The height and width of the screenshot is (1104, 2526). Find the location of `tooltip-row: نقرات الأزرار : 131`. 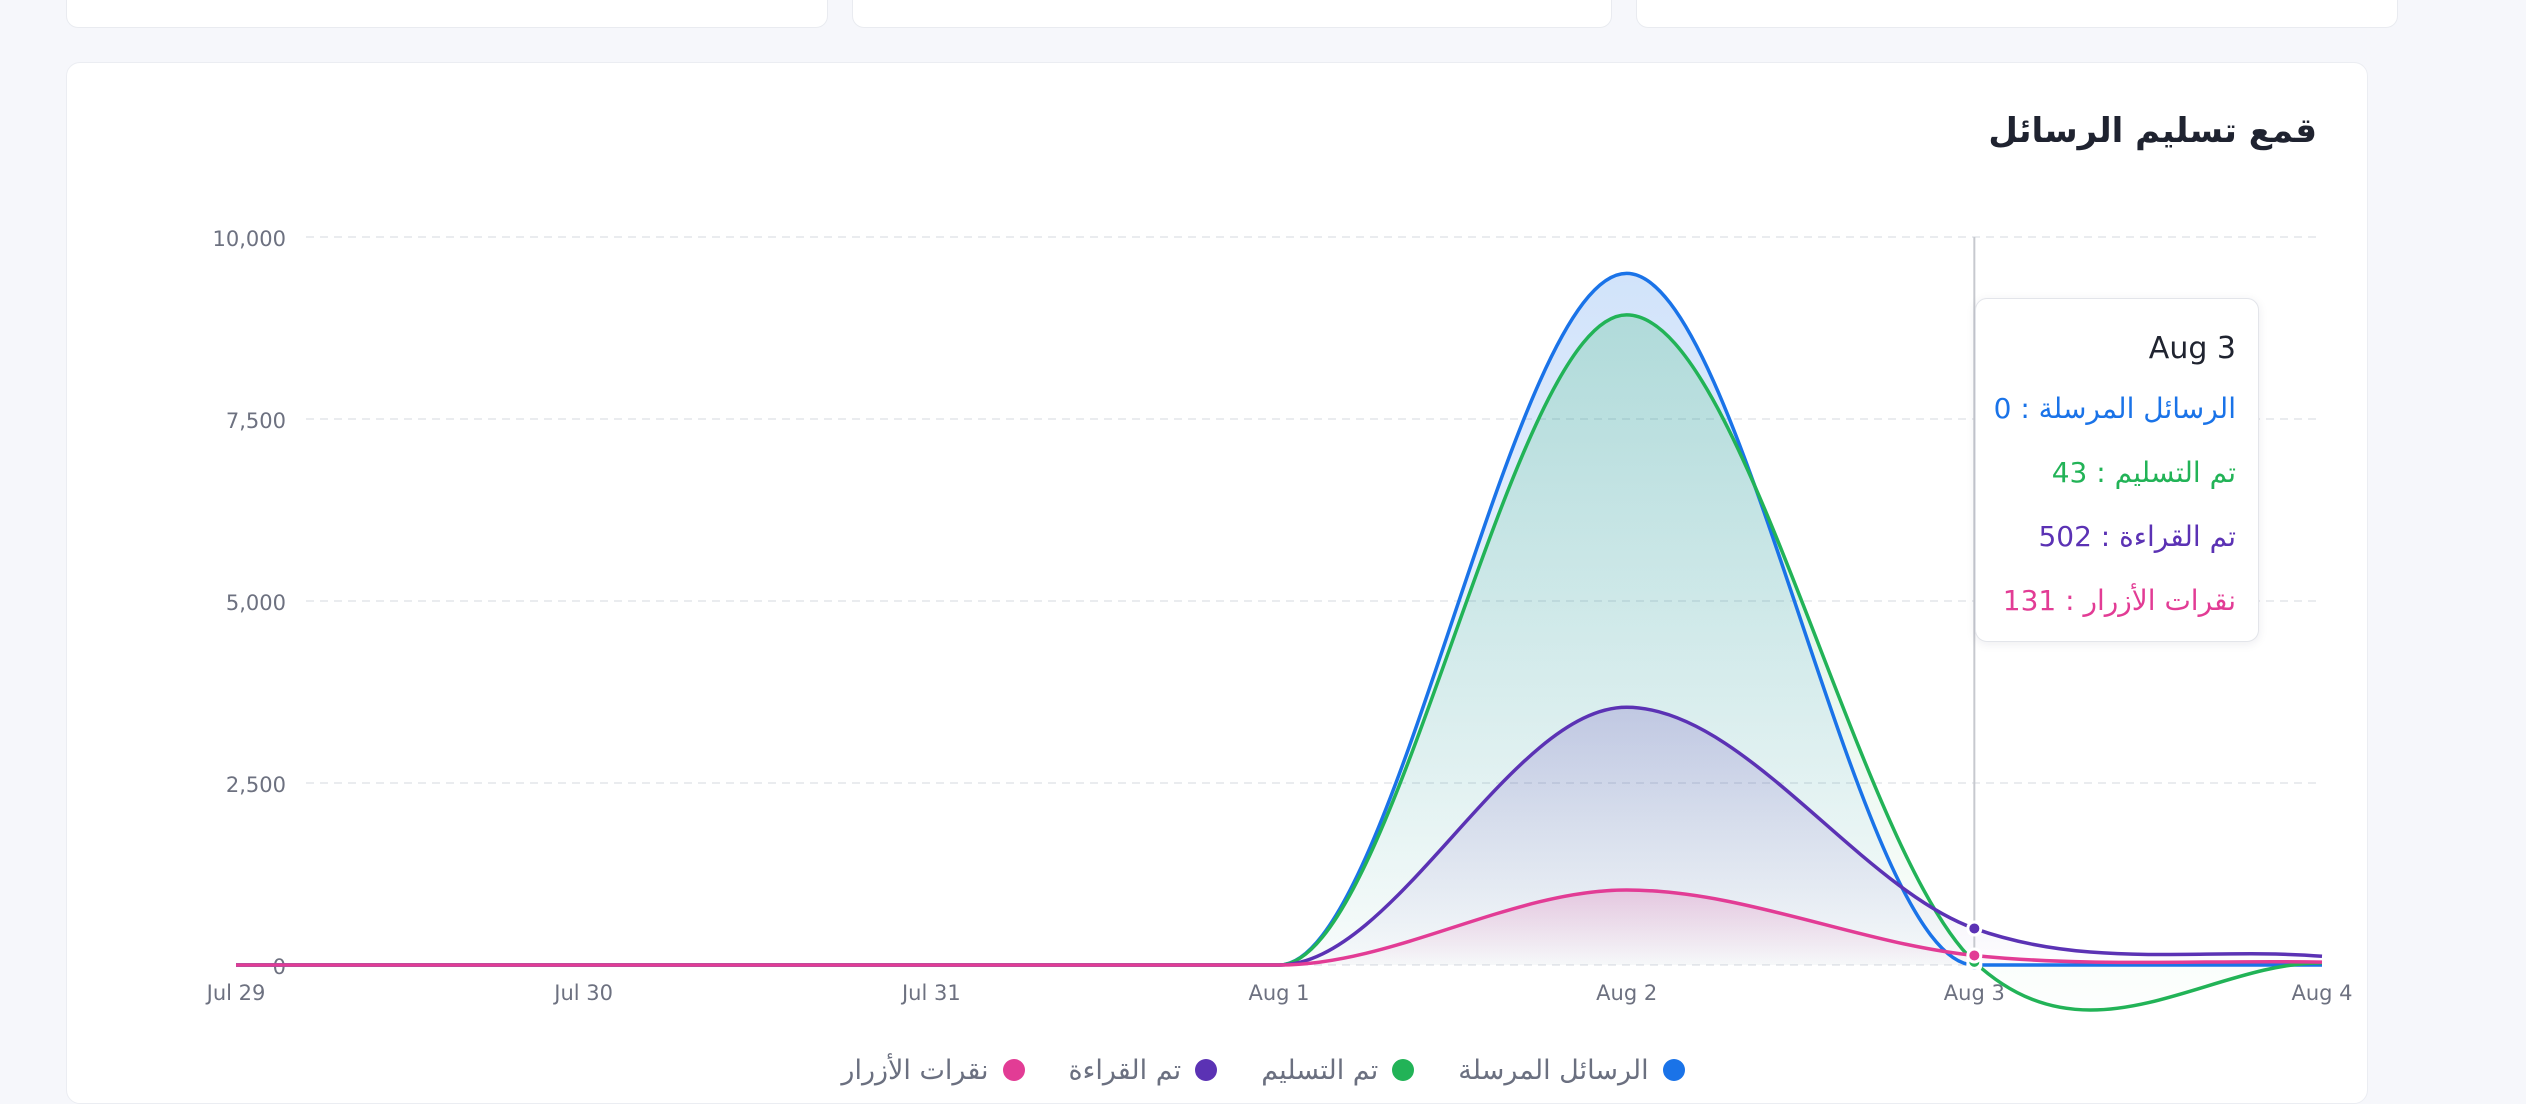

tooltip-row: نقرات الأزرار : 131 is located at coordinates (2119, 600).